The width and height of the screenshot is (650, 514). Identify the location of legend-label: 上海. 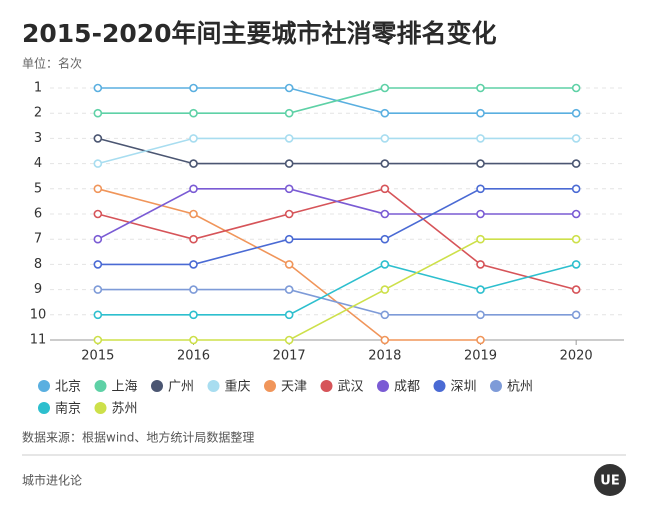
(125, 387).